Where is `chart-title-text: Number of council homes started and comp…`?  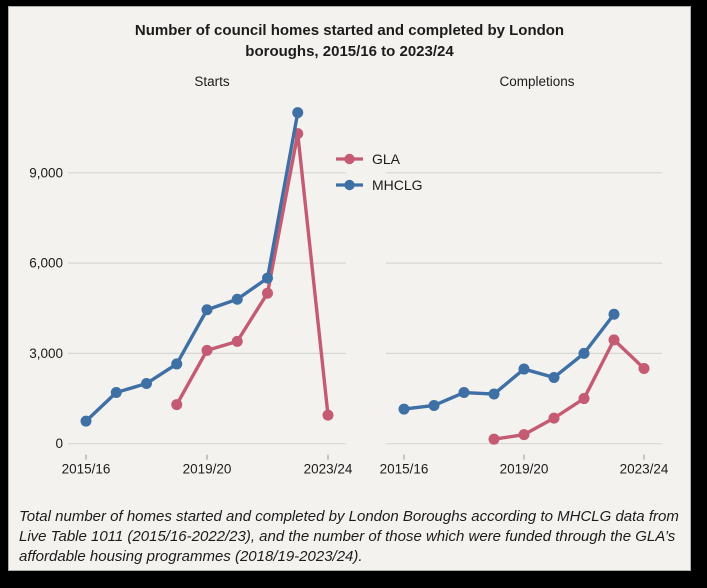 chart-title-text: Number of council homes started and comp… is located at coordinates (349, 41).